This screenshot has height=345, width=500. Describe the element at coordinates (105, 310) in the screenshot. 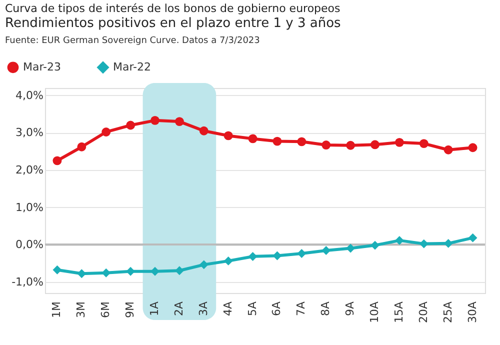

I see `x-tick-label: 6M` at that location.